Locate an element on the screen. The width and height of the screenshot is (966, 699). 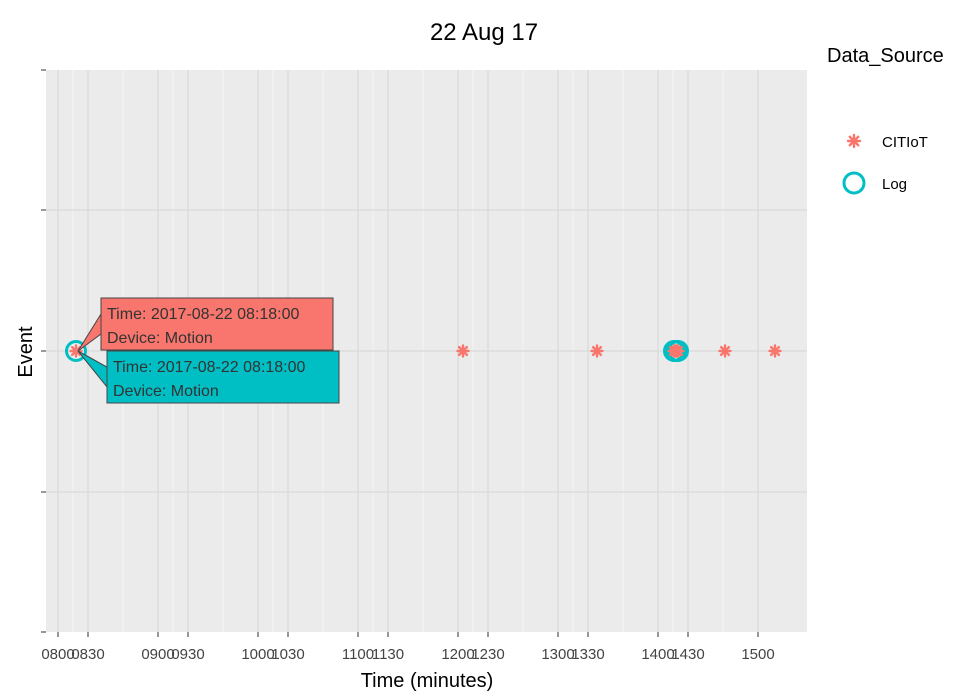
x-tick-label: 1300 is located at coordinates (557, 654).